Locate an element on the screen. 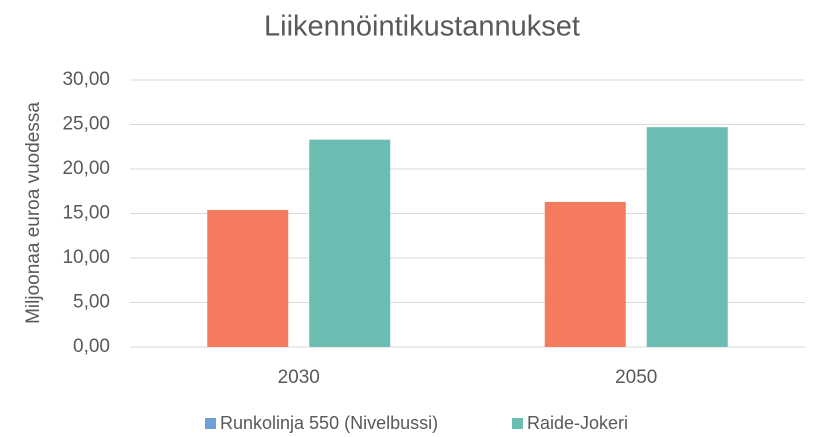 The width and height of the screenshot is (820, 437). y-tick-label: 0,00 is located at coordinates (91, 346).